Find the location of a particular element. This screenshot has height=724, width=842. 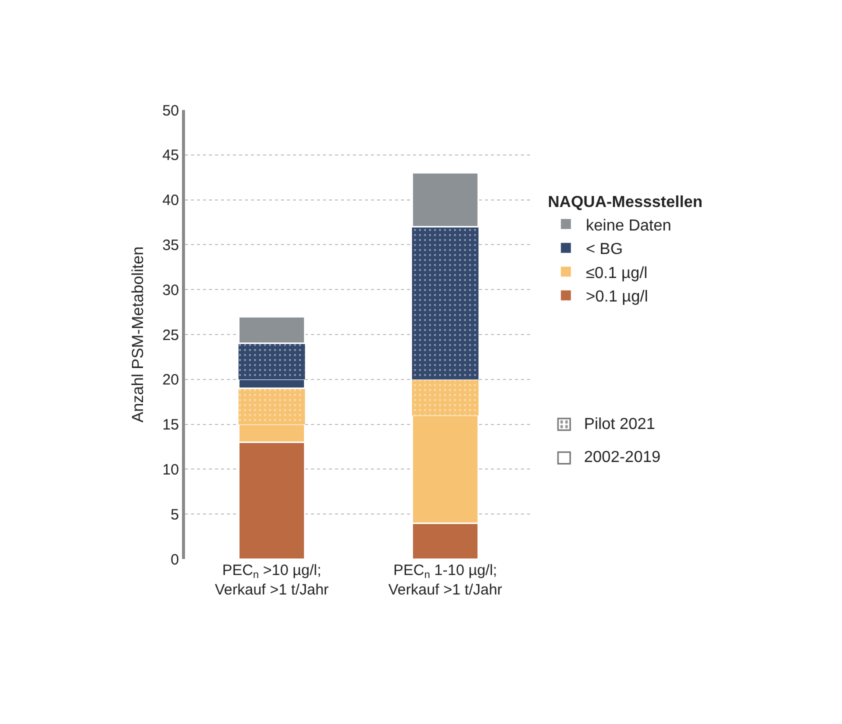

x-tick-label: PEC$_{n}$ >10 µg/l; Verkauf >1 t/Jahr is located at coordinates (271, 580).